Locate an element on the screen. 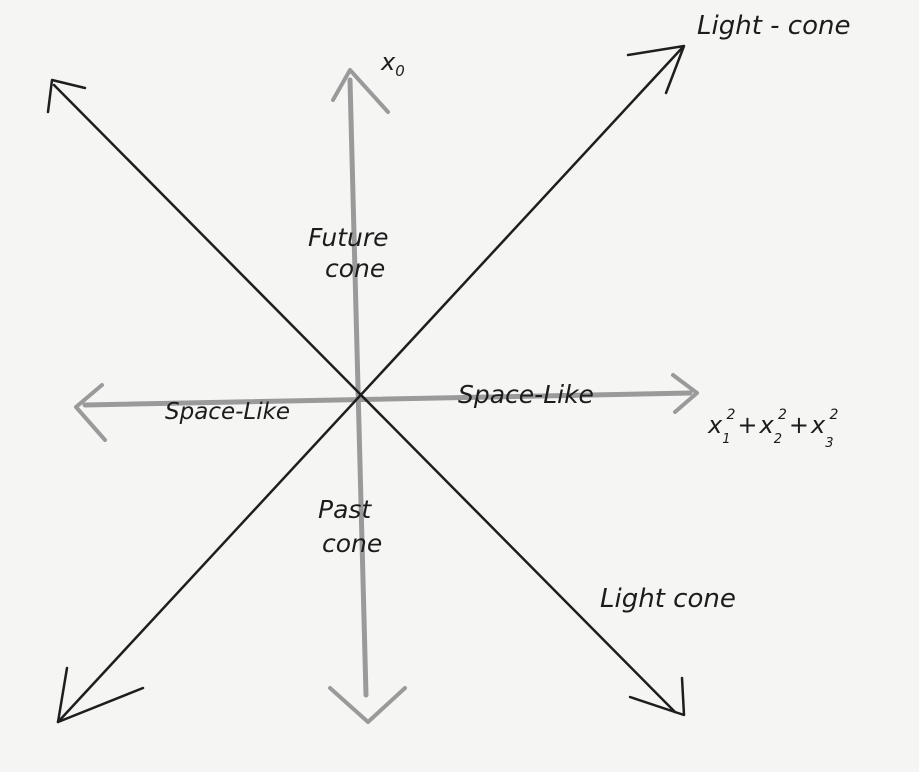 The height and width of the screenshot is (772, 919). time-axis-line is located at coordinates (358, 387).